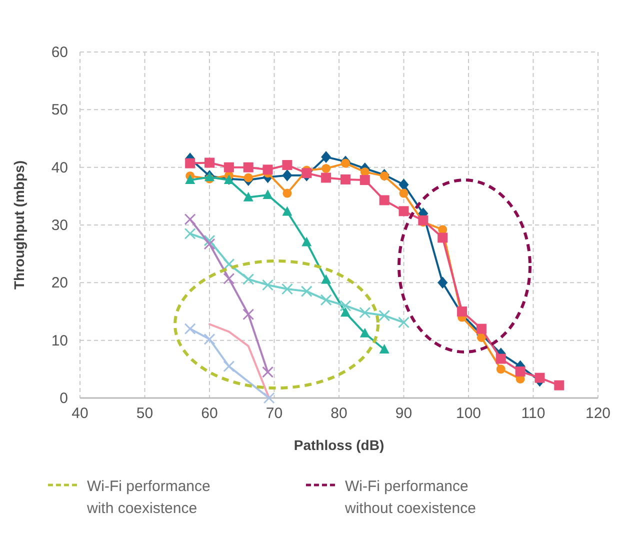  Describe the element at coordinates (598, 413) in the screenshot. I see `x-tick-label: 120` at that location.